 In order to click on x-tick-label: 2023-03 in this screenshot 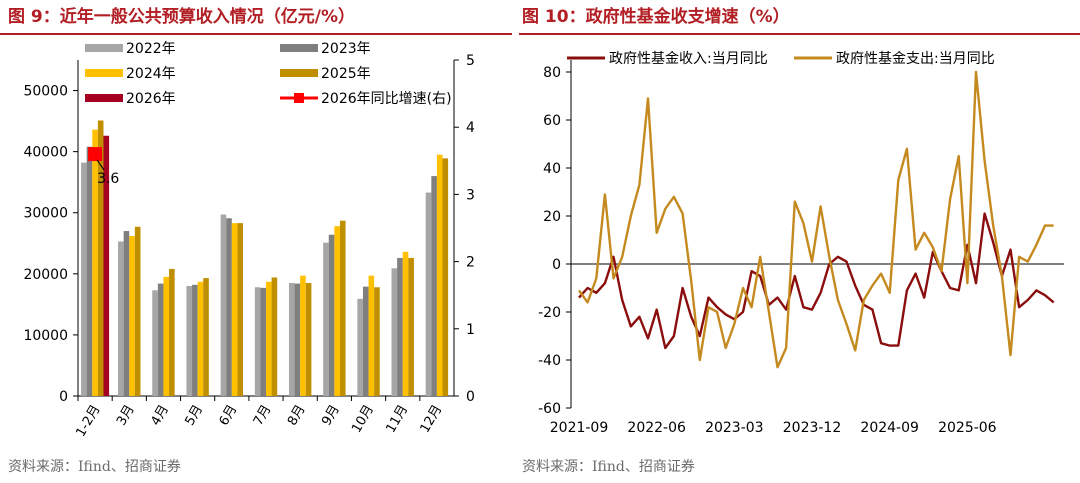, I will do `click(734, 428)`.